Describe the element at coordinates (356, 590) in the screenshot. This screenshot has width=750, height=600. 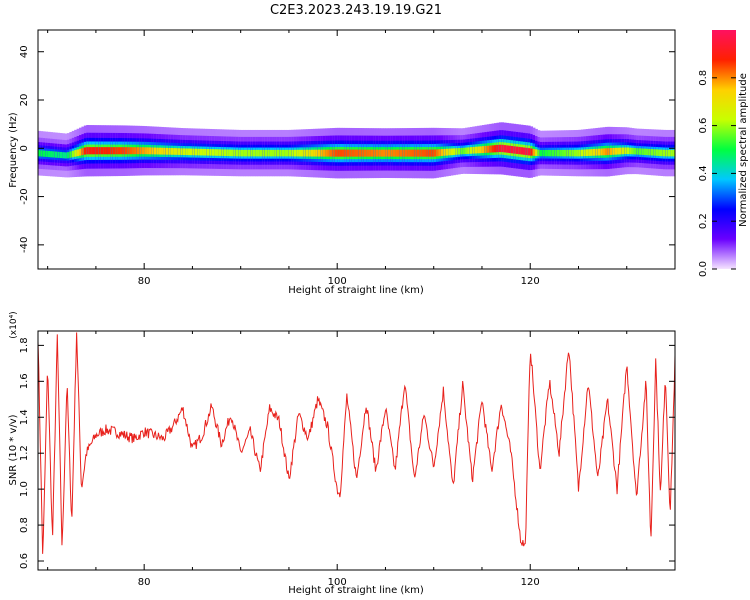
I see `snr-x-axis-label: Height of straight line (km)` at that location.